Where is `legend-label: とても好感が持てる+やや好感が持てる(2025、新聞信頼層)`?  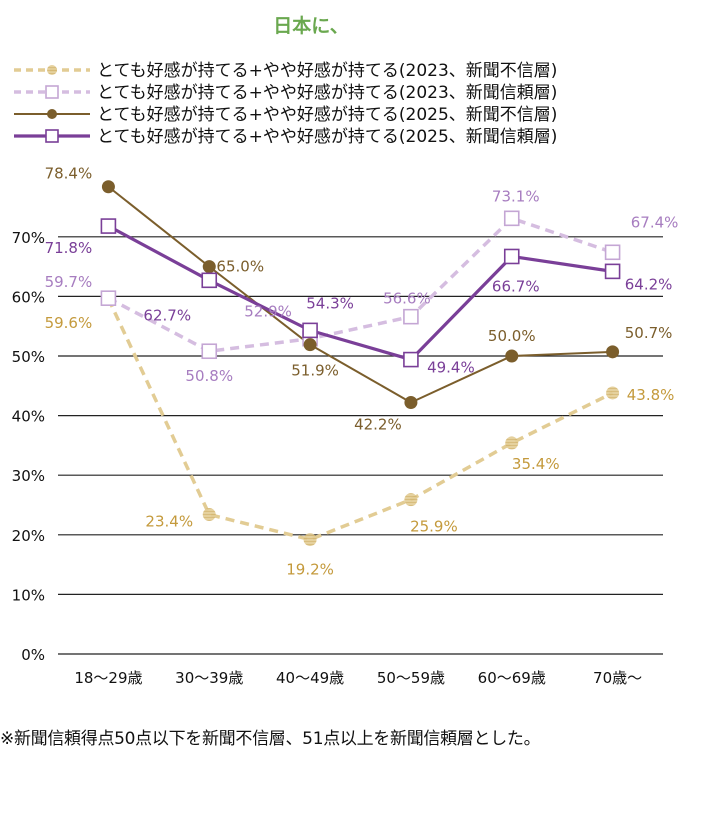 legend-label: とても好感が持てる+やや好感が持てる(2025、新聞信頼層) is located at coordinates (327, 137).